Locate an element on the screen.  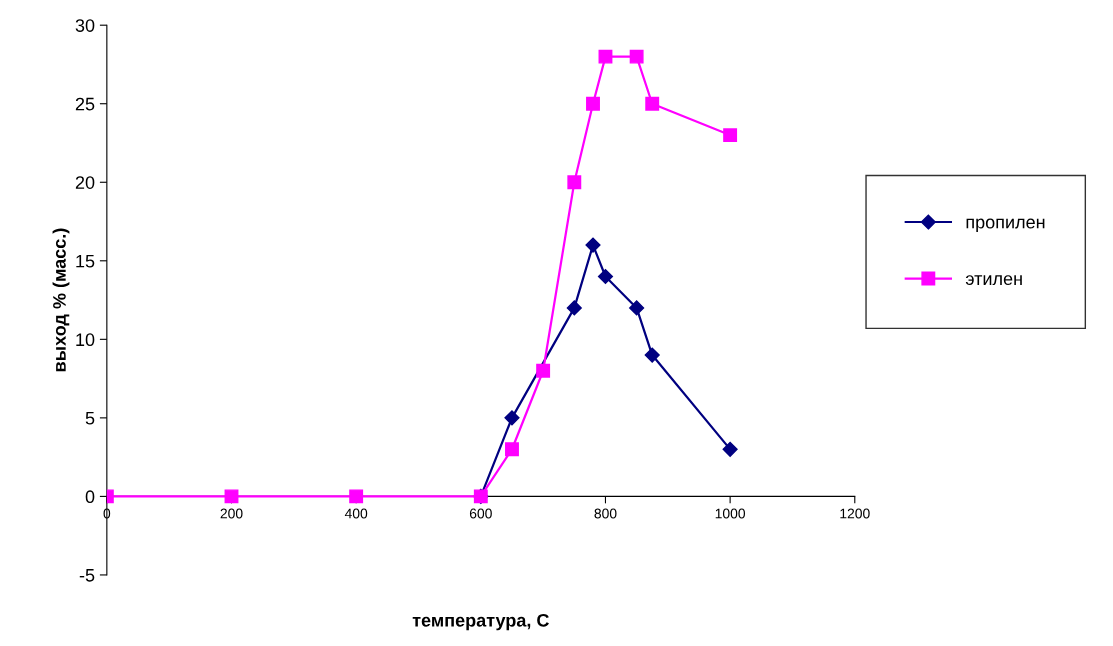
legend-label: пропилен is located at coordinates (1005, 225).